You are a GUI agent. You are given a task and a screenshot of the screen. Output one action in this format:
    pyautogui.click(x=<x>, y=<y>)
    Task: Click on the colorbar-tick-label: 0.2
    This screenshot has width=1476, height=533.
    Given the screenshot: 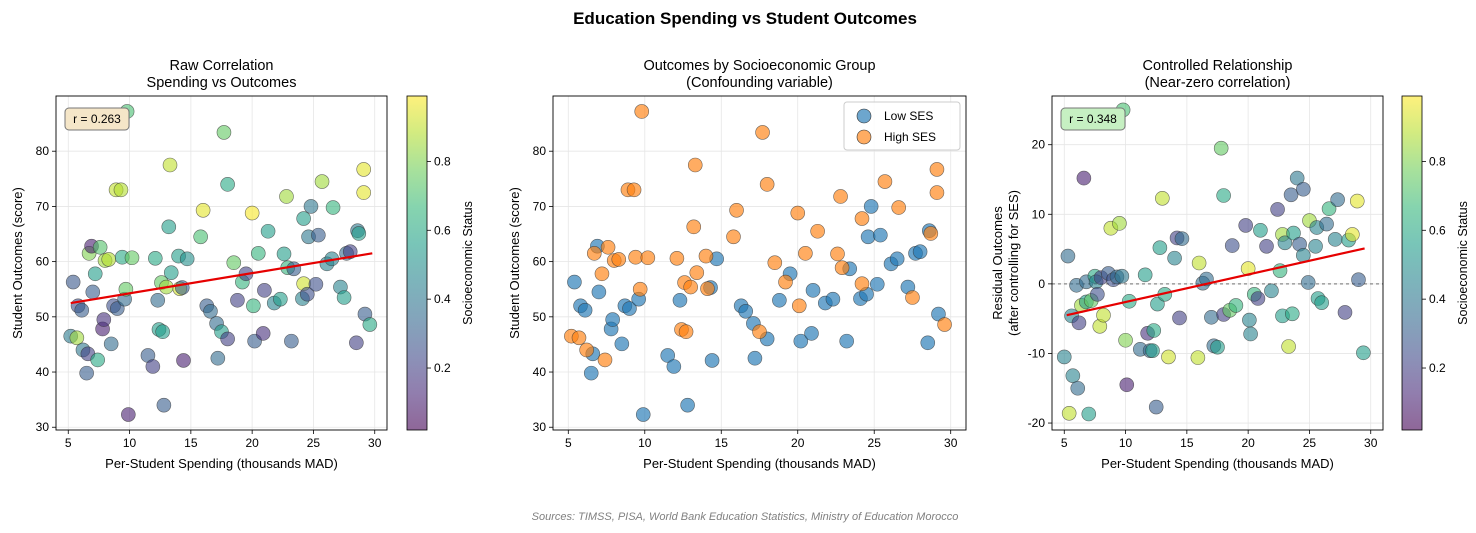 What is the action you would take?
    pyautogui.click(x=1437, y=368)
    